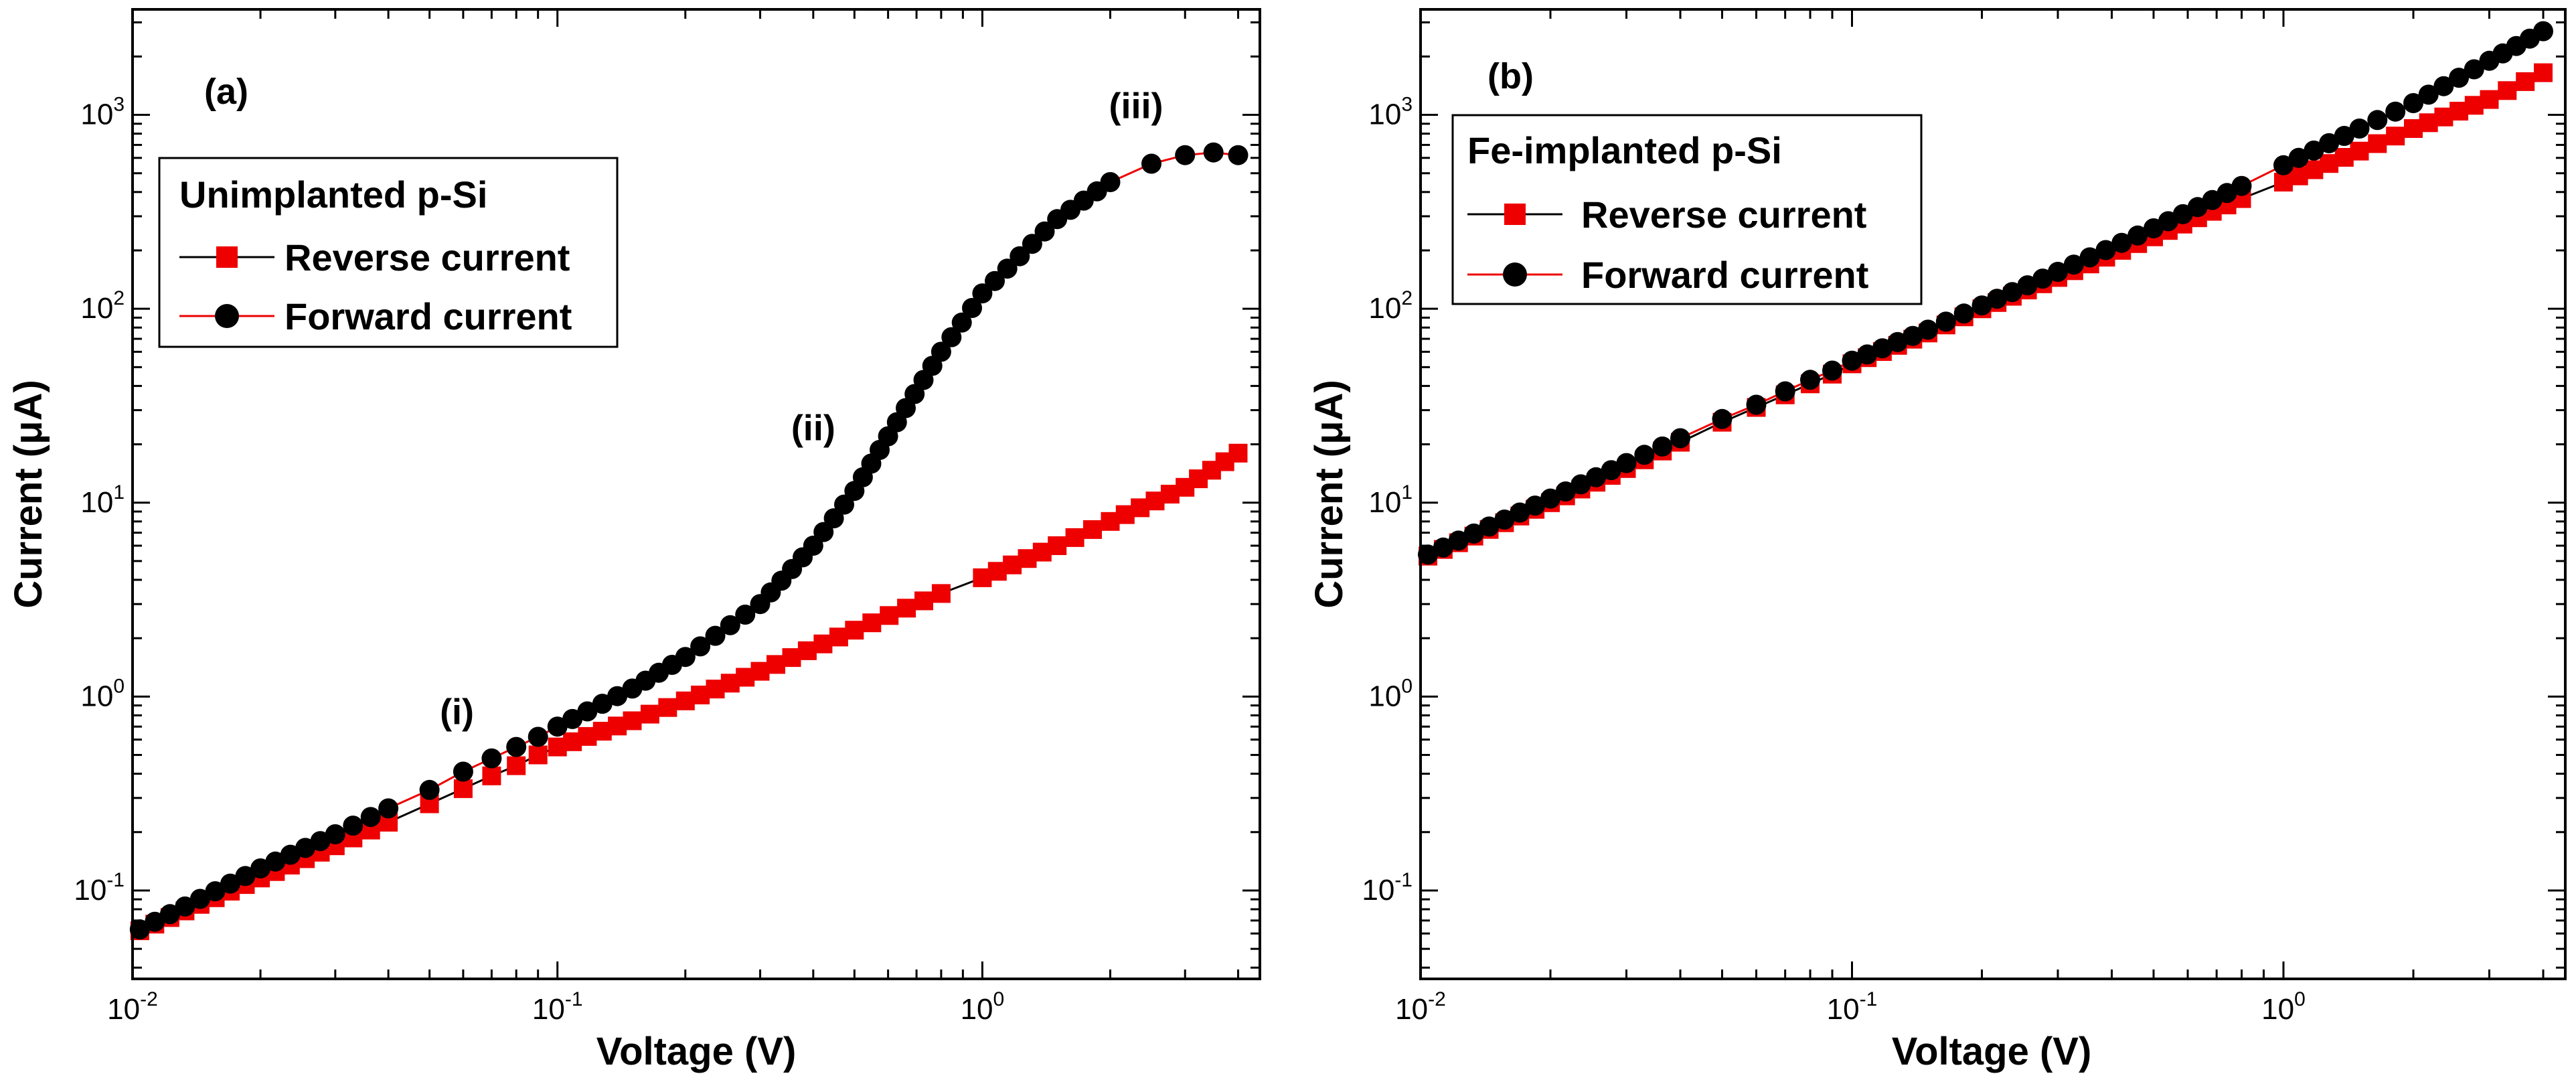  What do you see at coordinates (1853, 1007) in the screenshot?
I see `panel-b-x-tick-label: 10⁻¹` at bounding box center [1853, 1007].